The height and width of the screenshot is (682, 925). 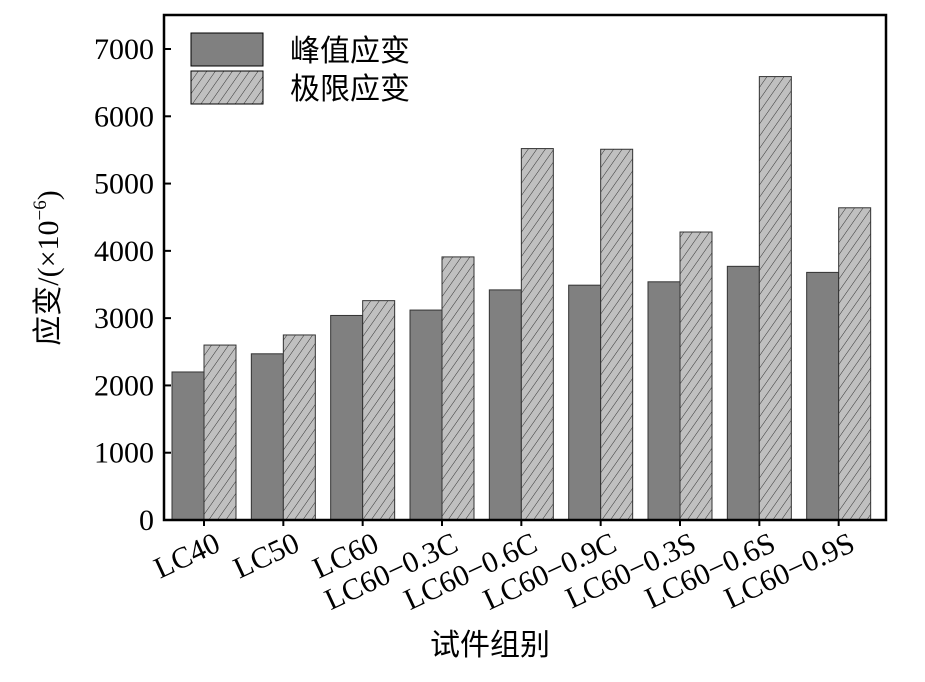 What do you see at coordinates (266, 555) in the screenshot?
I see `x-tick-label: LC50` at bounding box center [266, 555].